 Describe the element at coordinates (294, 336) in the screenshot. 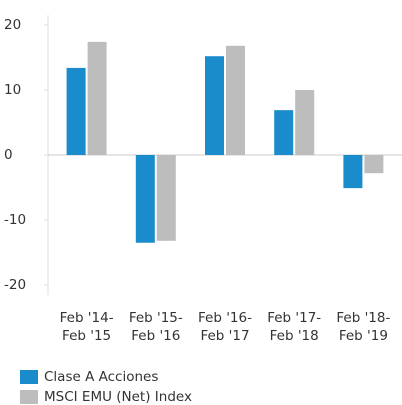

I see `x-tick-label: Feb '18` at that location.